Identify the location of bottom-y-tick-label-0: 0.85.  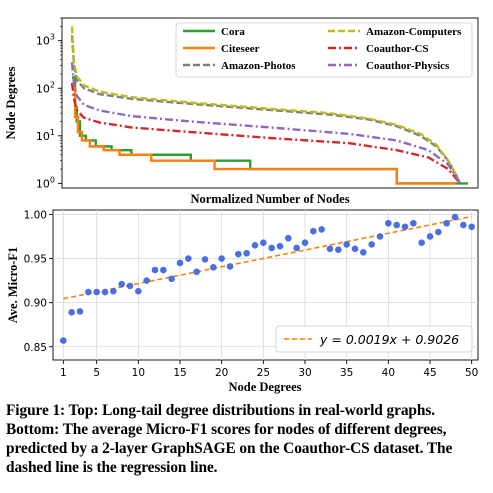
(35, 348).